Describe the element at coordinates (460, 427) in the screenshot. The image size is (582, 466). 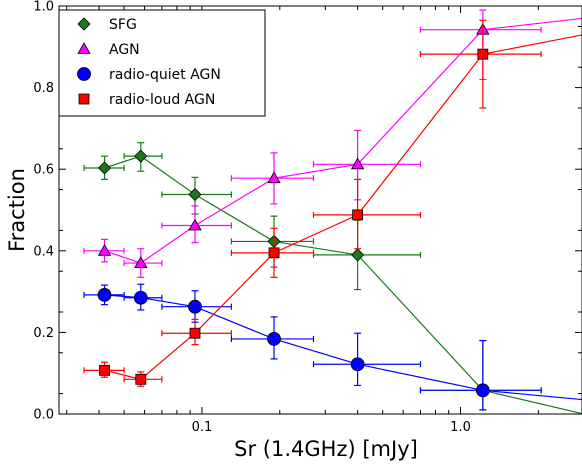
I see `x-tick-label: 1.0` at that location.